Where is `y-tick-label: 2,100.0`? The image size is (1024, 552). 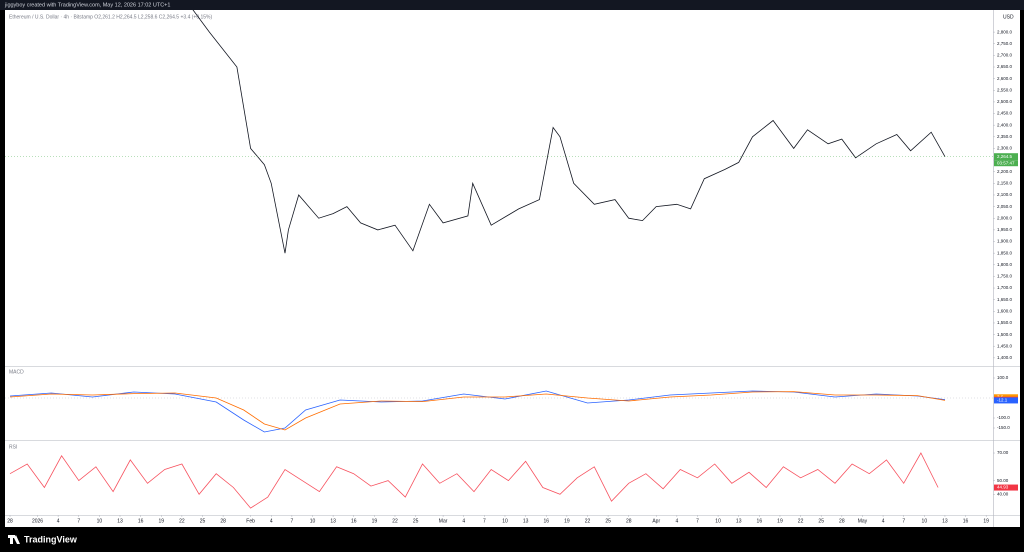
y-tick-label: 2,100.0 is located at coordinates (1005, 194).